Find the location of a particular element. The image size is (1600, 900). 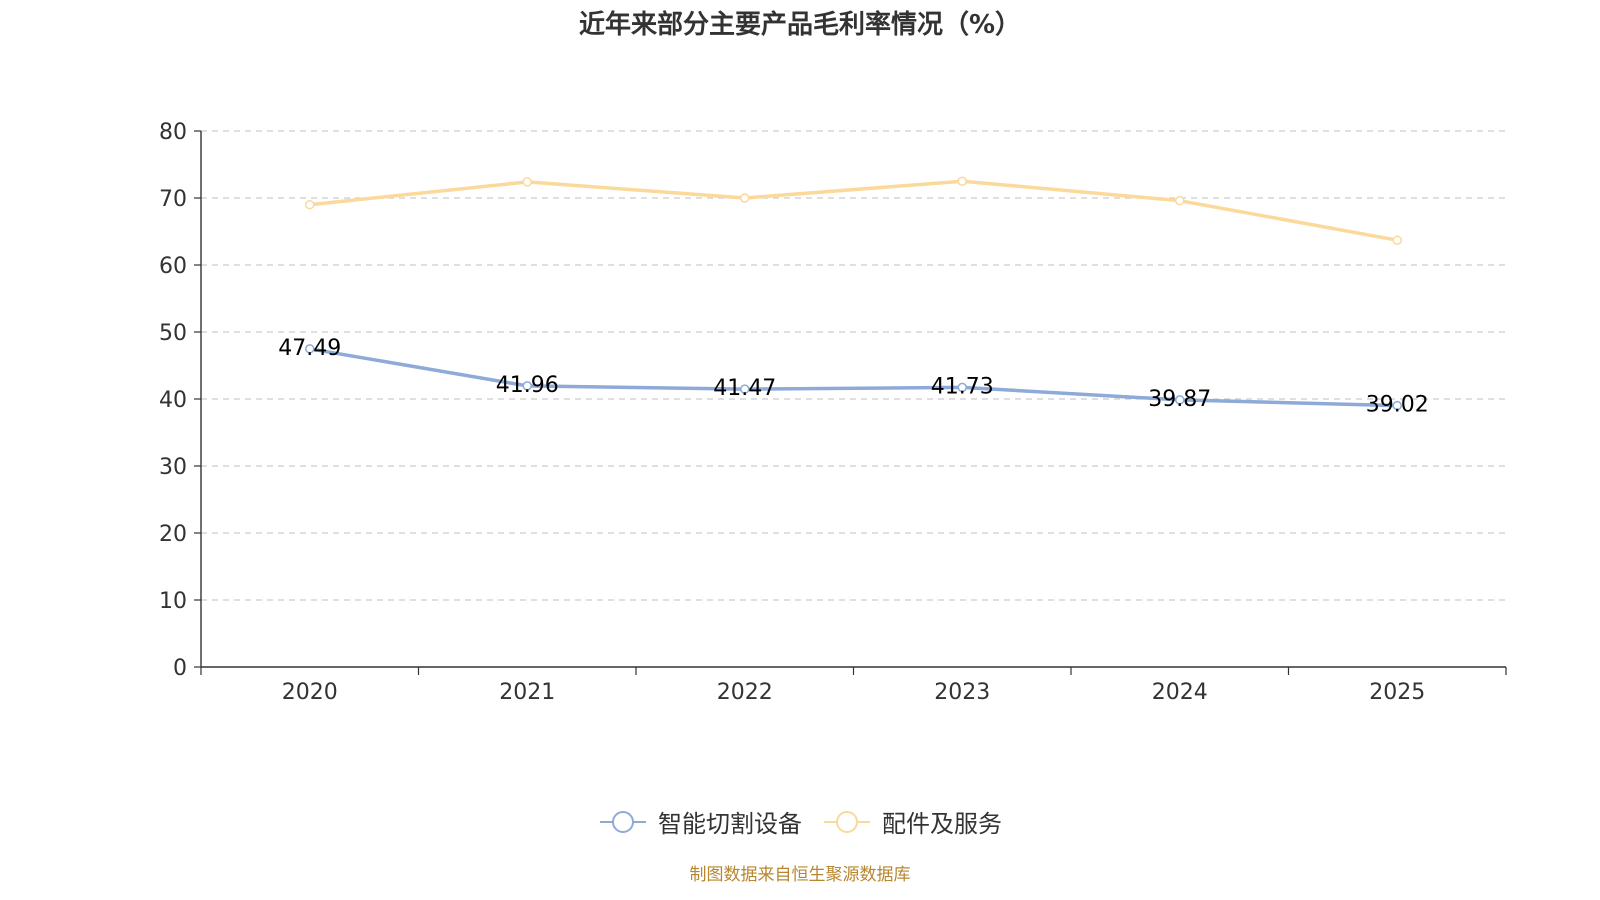

y-tick-label-80: 80 is located at coordinates (173, 132).